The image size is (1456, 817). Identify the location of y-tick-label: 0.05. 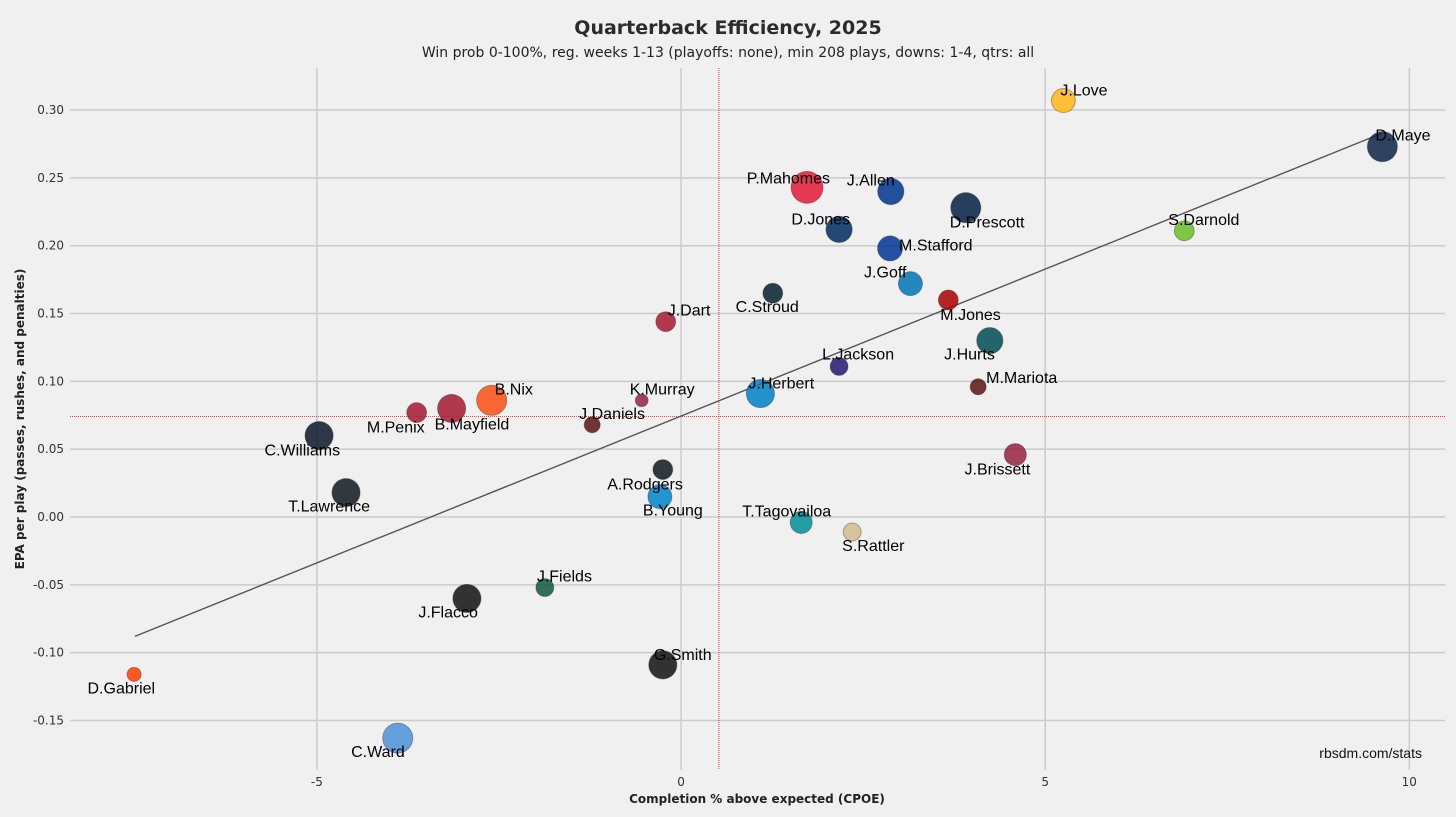
(50, 449).